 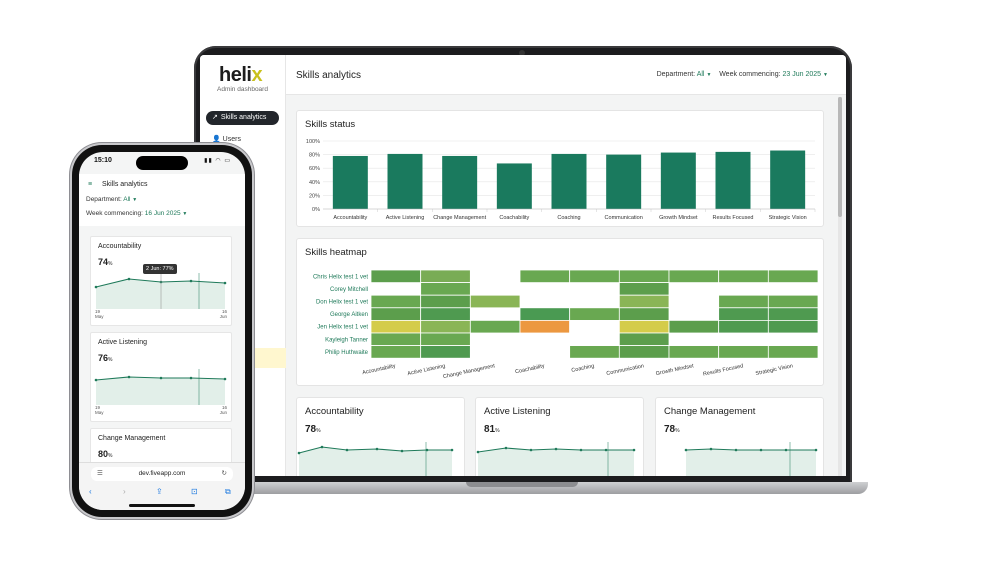 I want to click on share-icon: ⇪, so click(x=159, y=491).